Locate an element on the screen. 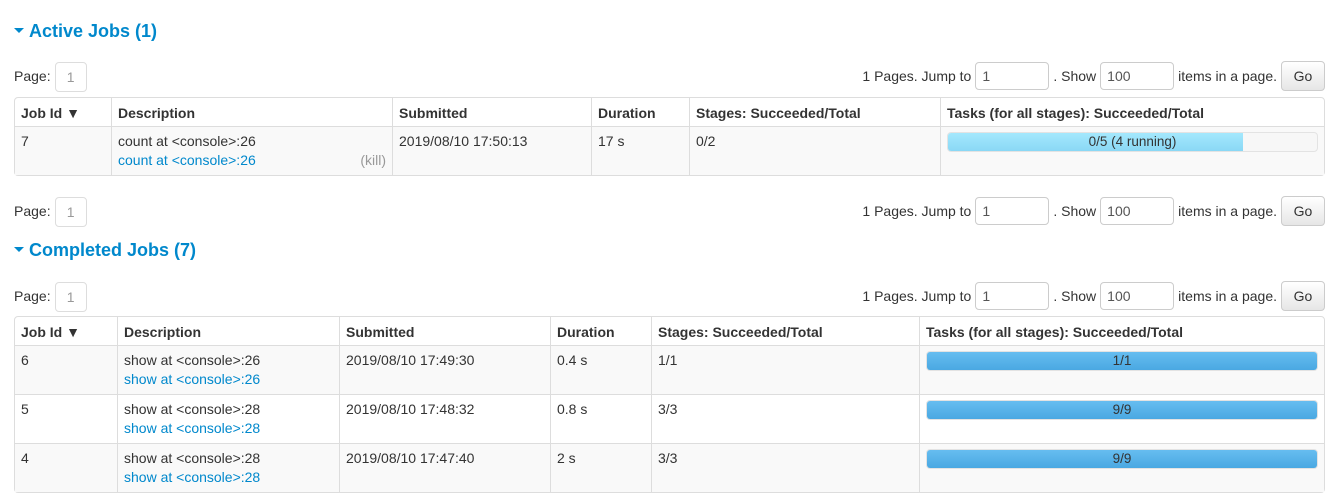 Image resolution: width=1328 pixels, height=496 pixels. duration: 0.8 s is located at coordinates (600, 418).